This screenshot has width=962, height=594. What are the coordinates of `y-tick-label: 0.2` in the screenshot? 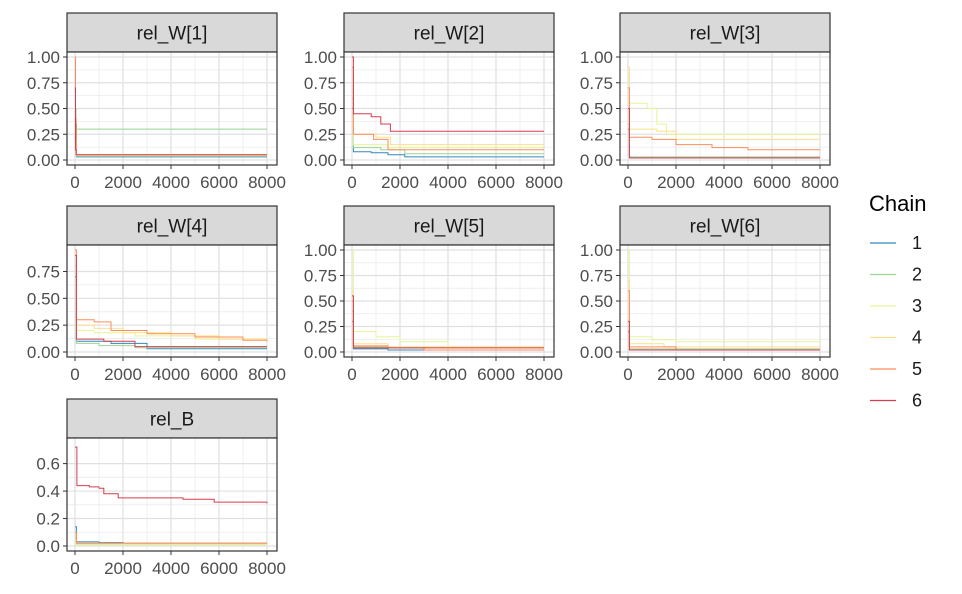 It's located at (48, 519).